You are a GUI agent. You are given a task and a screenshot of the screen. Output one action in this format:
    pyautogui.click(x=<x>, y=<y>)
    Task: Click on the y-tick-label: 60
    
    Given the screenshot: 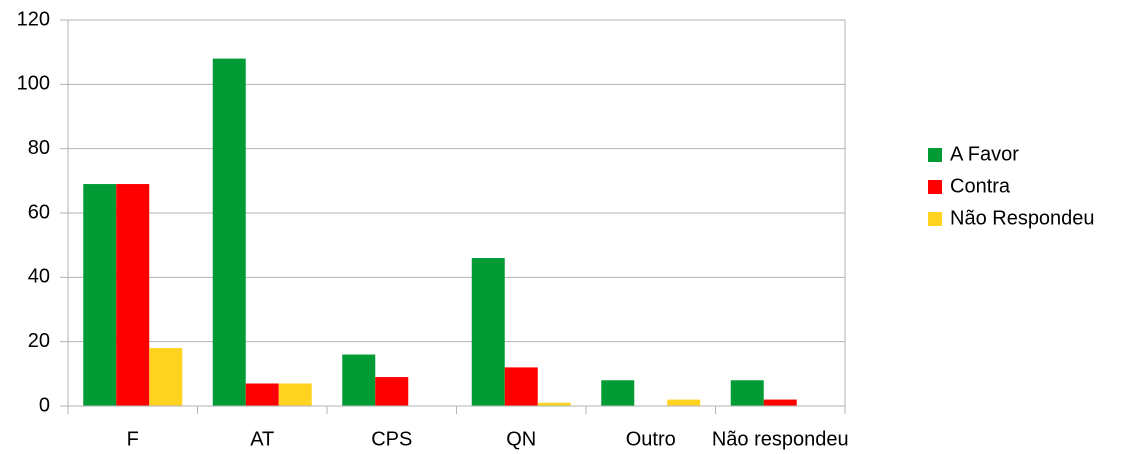 What is the action you would take?
    pyautogui.click(x=39, y=212)
    